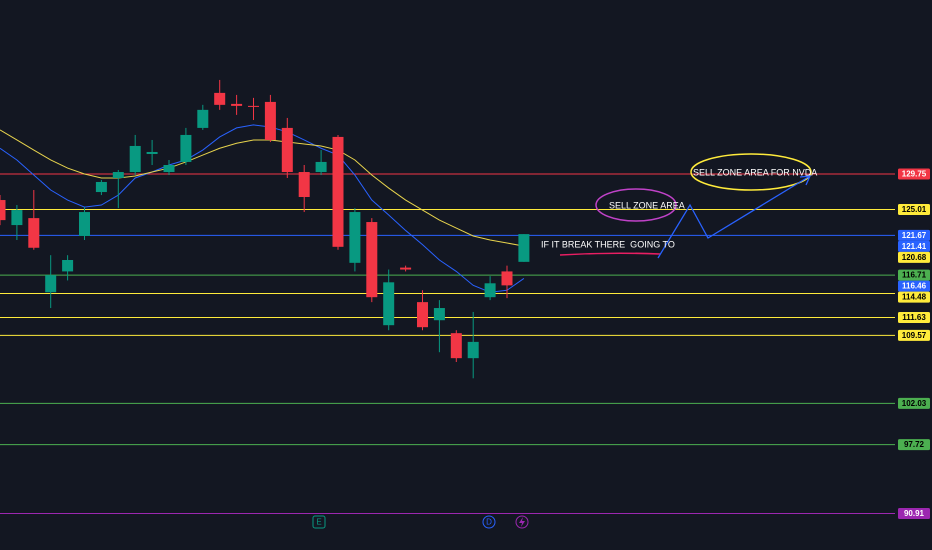 This screenshot has width=932, height=550. I want to click on price-label: 116.46, so click(914, 286).